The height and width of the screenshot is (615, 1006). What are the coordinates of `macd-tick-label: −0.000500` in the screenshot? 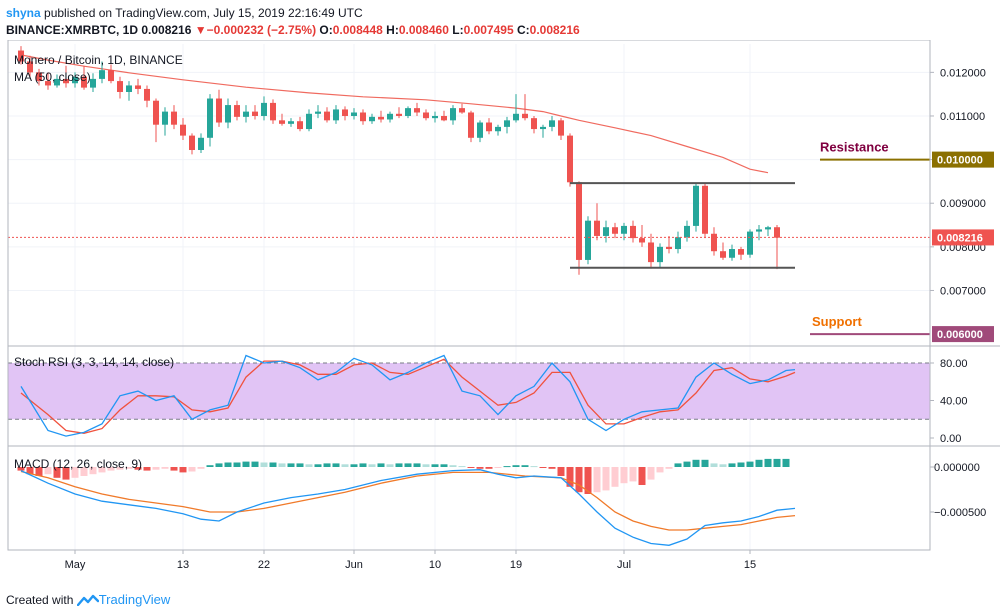 It's located at (960, 513).